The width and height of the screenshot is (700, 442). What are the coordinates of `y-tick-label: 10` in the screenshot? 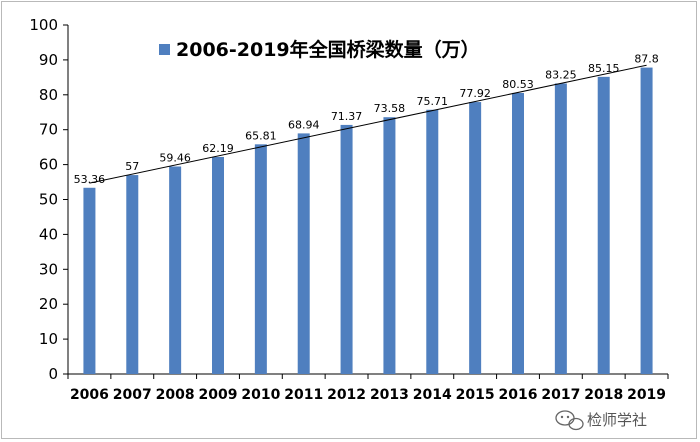 It's located at (48, 339).